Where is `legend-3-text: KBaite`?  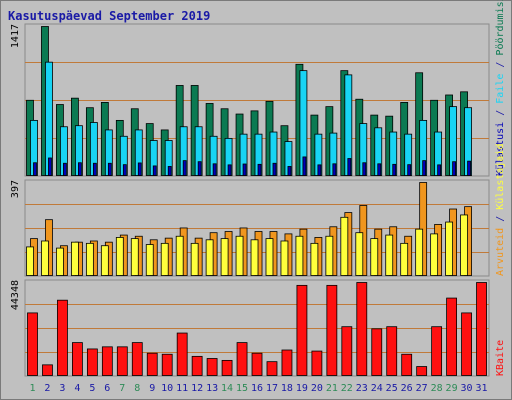 legend-3-text: KBaite is located at coordinates (500, 358).